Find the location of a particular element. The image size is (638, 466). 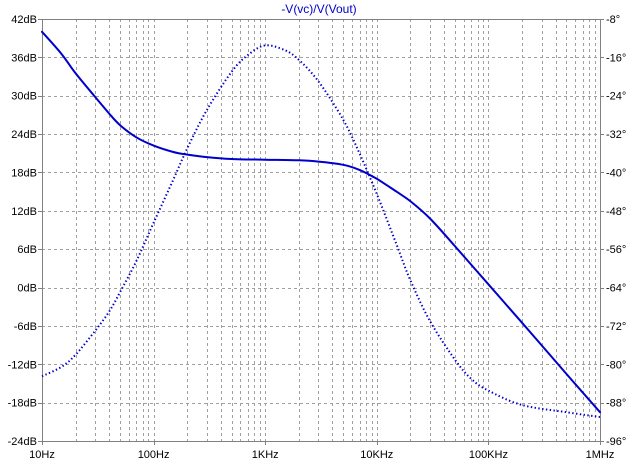

left-tick-label: 30dB is located at coordinates (24, 97).